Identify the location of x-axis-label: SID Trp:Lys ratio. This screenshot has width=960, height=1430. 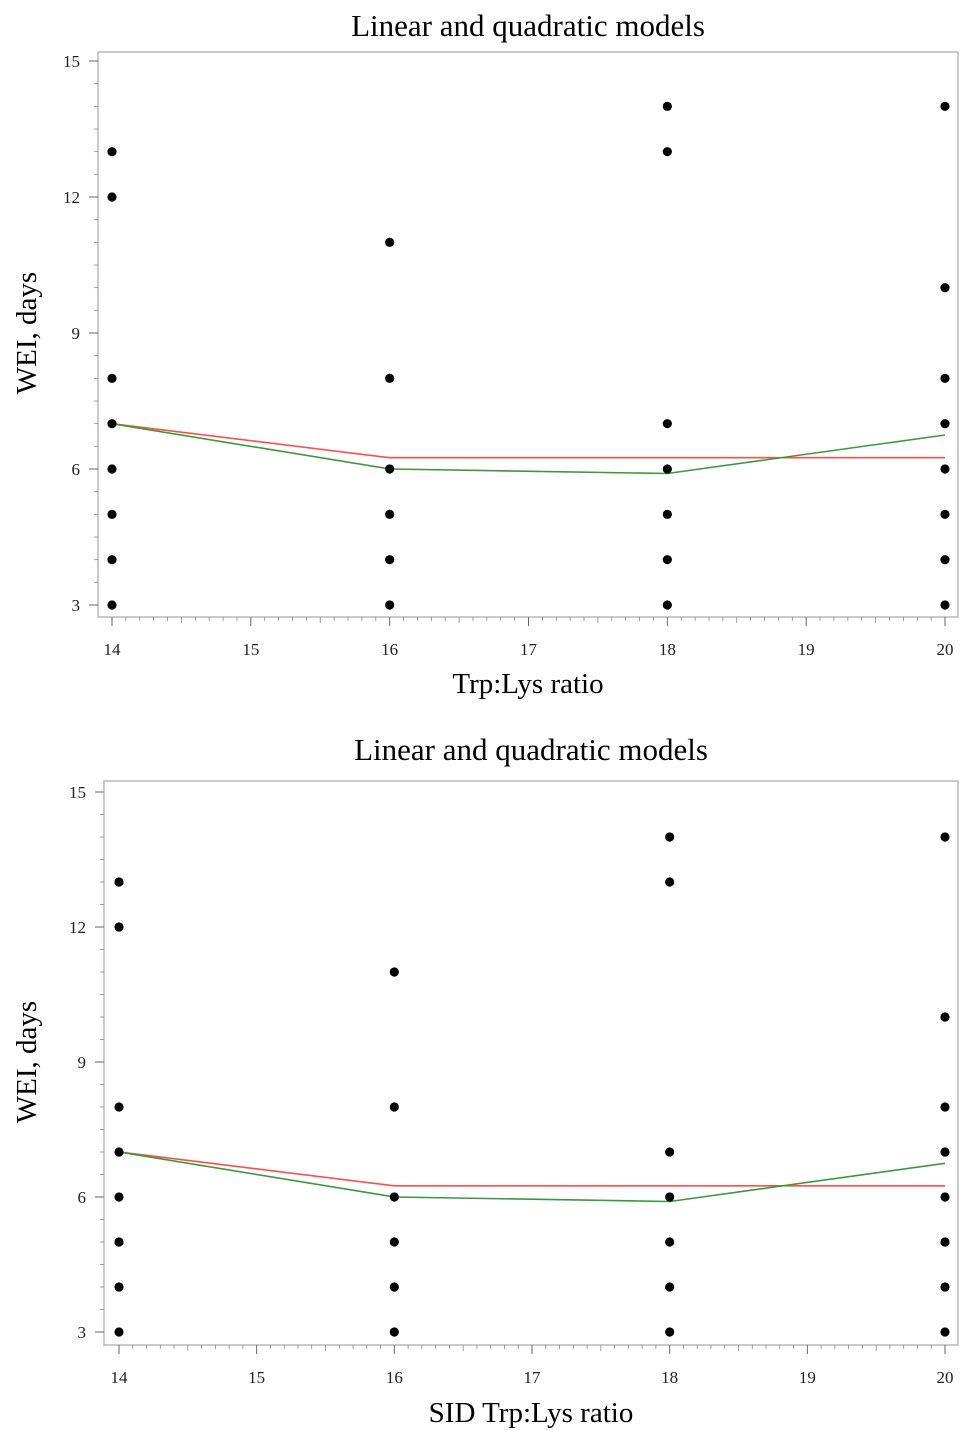
(531, 1413).